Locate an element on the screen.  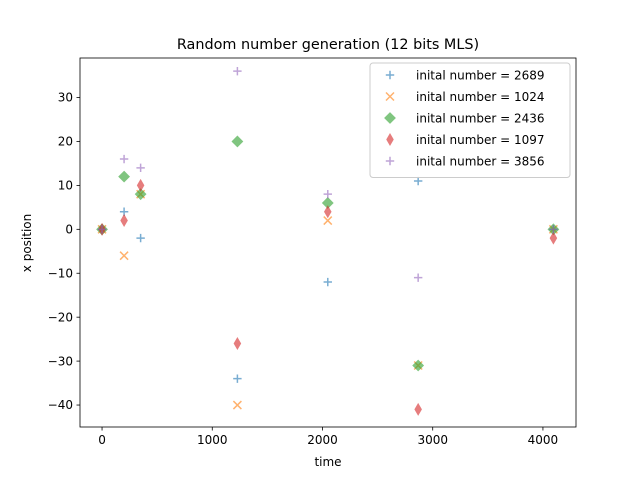
legend-entry: inital number = 1097 is located at coordinates (465, 140).